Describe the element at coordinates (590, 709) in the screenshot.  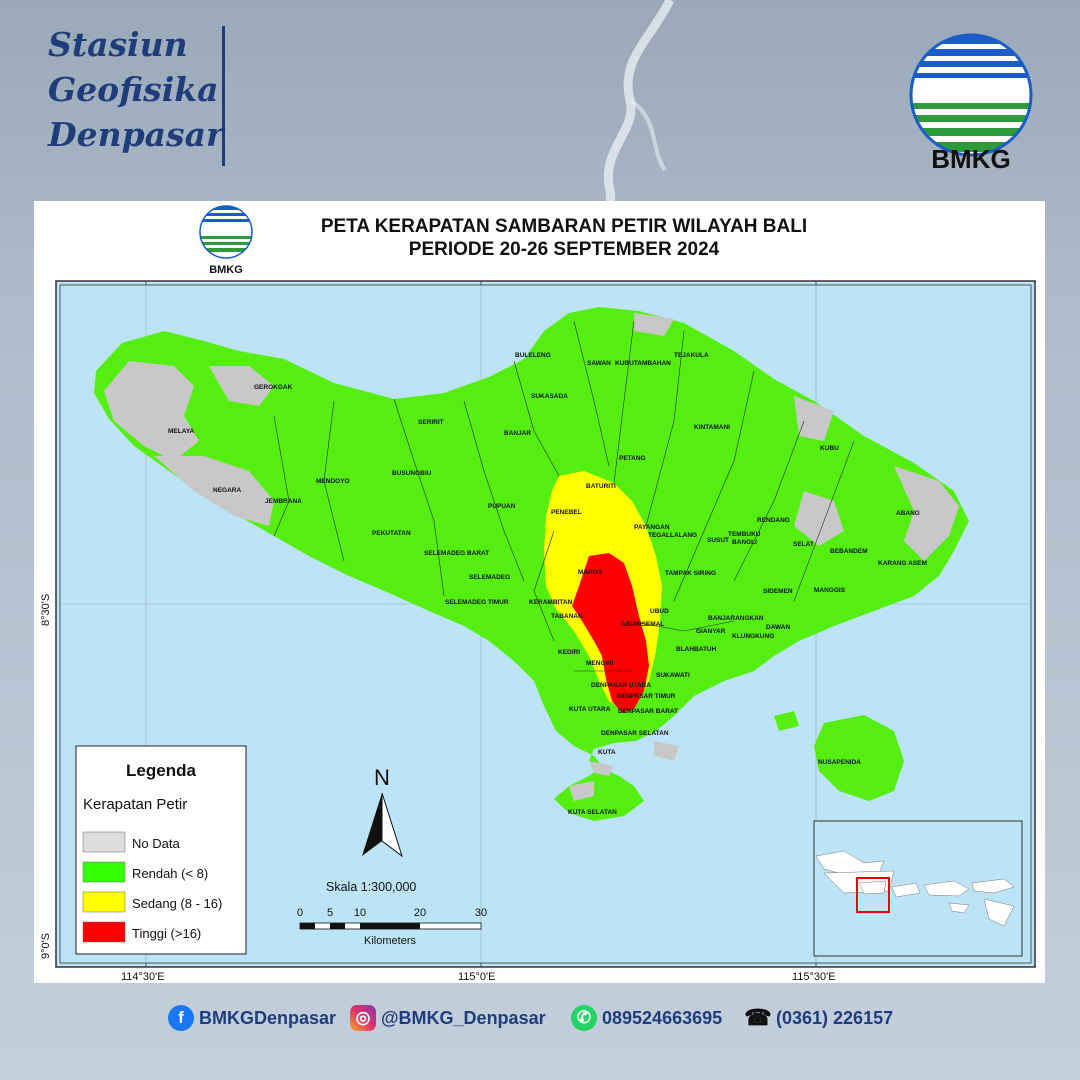
I see `label-kuta-utara: KUTA UTARA` at that location.